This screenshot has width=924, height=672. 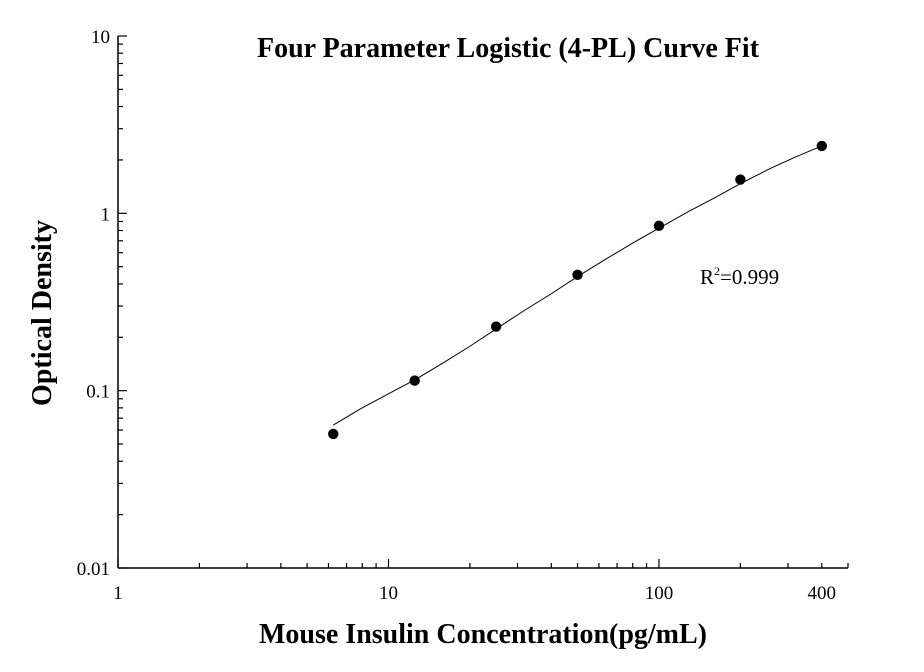 I want to click on y-axis-label: Optical Density, so click(x=42, y=313).